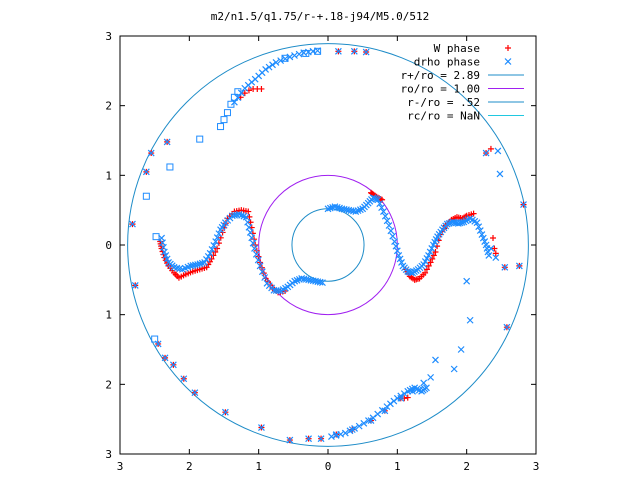 The image size is (640, 480). What do you see at coordinates (447, 62) in the screenshot?
I see `legend-label: drho phase` at bounding box center [447, 62].